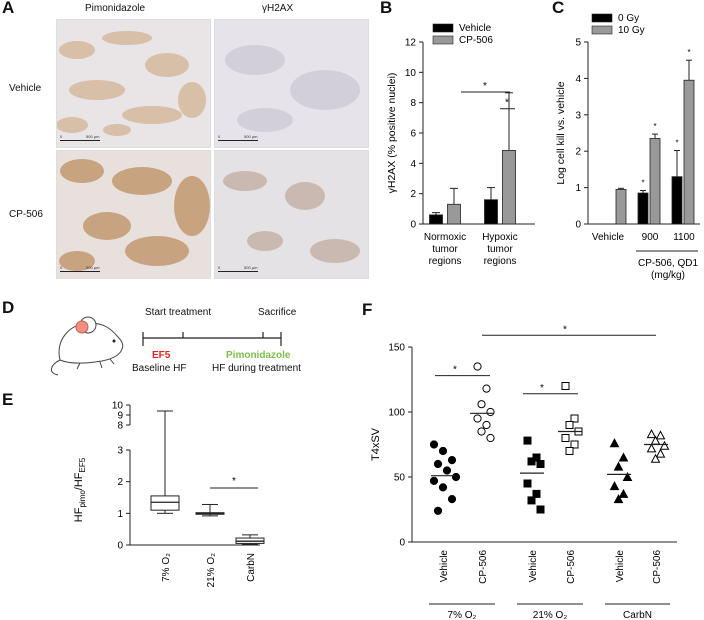 The image size is (704, 620). I want to click on panel-letter-e: E, so click(8, 399).